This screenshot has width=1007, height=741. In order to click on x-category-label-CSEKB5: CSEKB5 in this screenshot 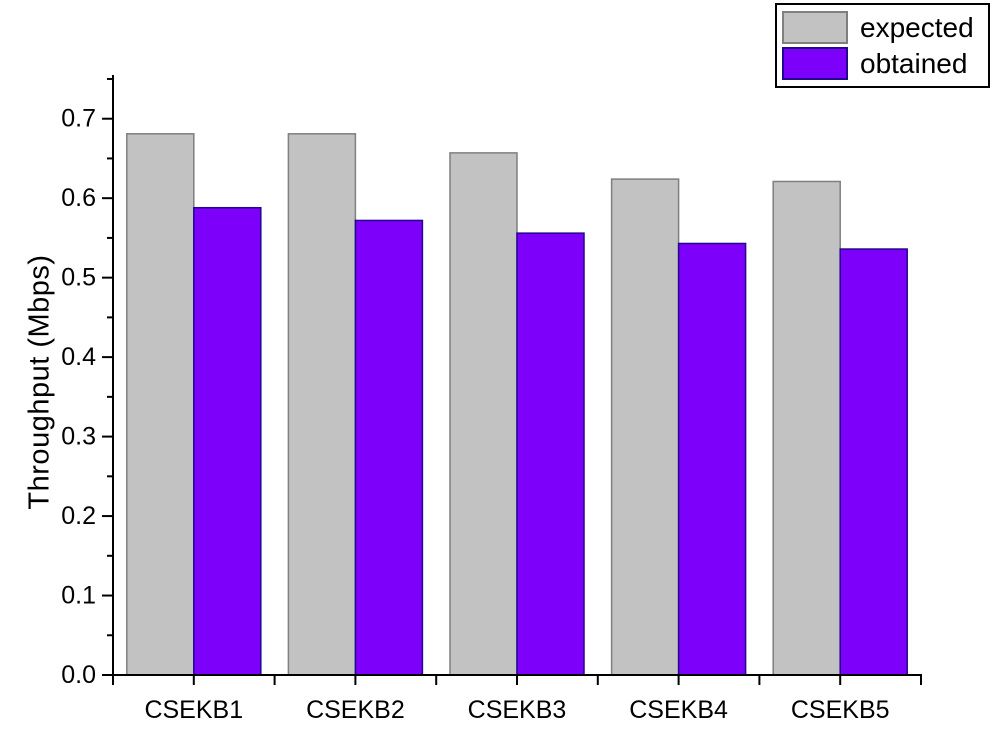, I will do `click(840, 710)`.